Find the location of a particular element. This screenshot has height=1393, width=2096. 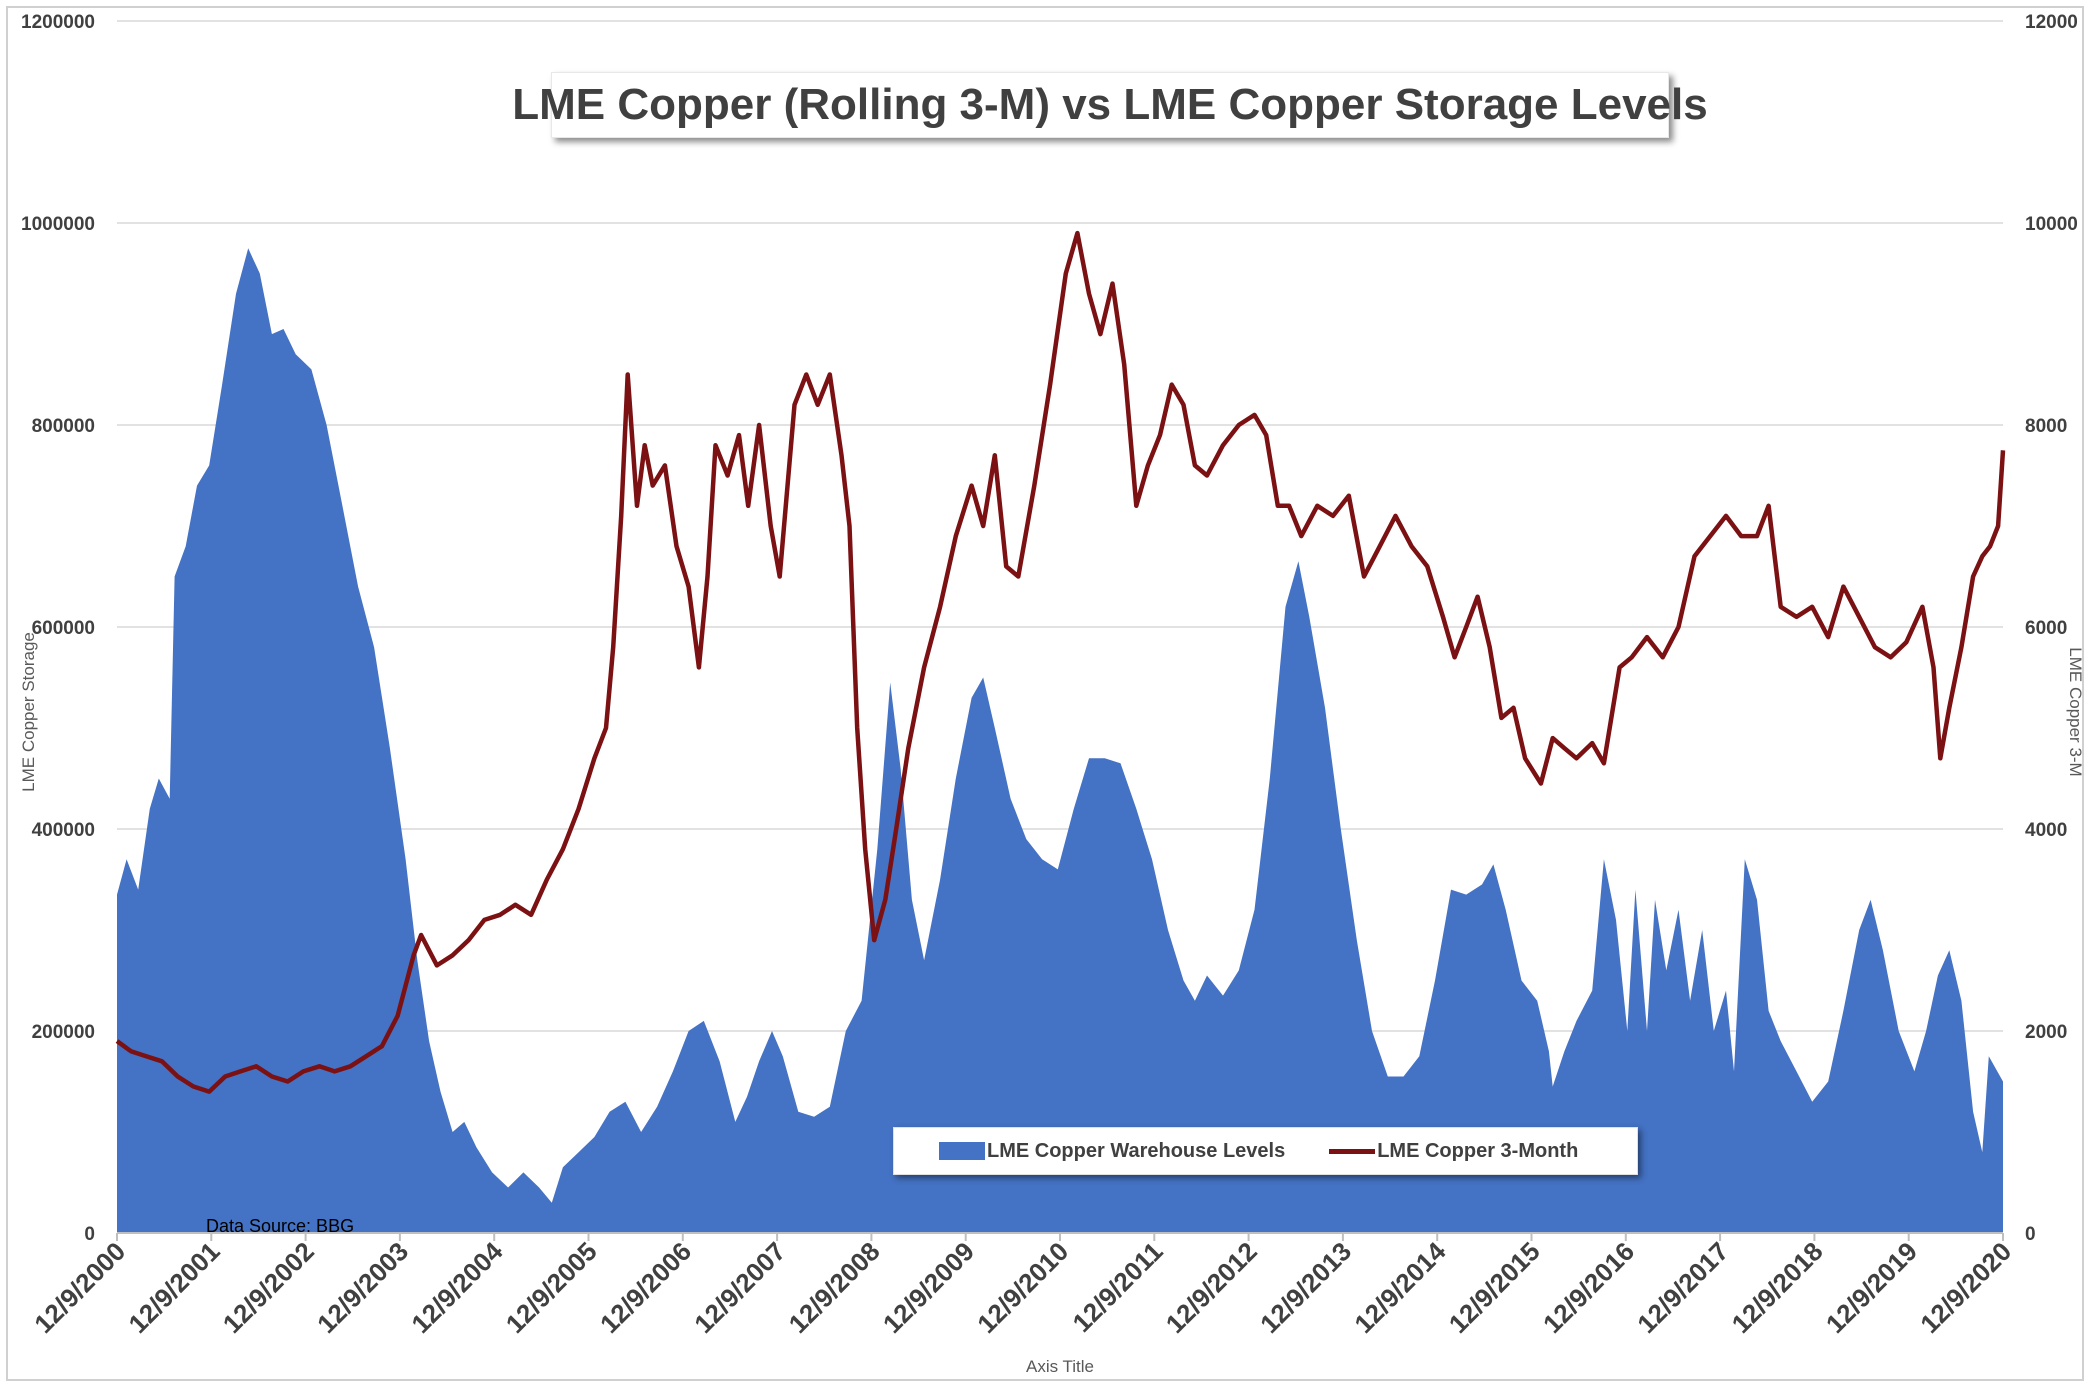

legend-label-copper-3m: LME Copper 3-Month is located at coordinates (1478, 1150).